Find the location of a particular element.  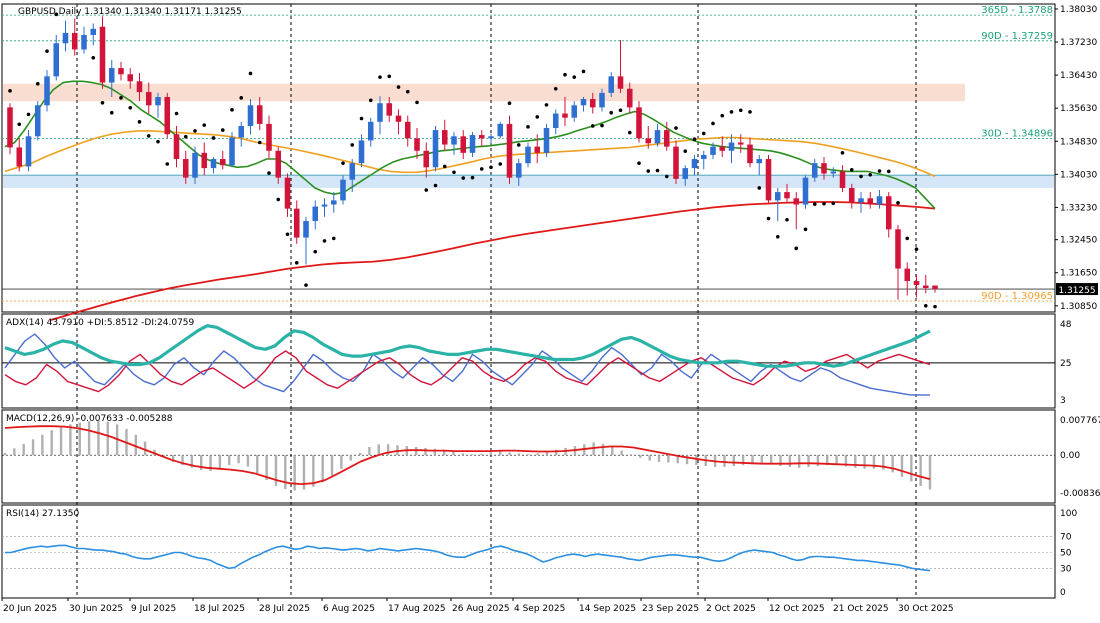

x-tick-label: 28 Jul 2025 is located at coordinates (284, 609).